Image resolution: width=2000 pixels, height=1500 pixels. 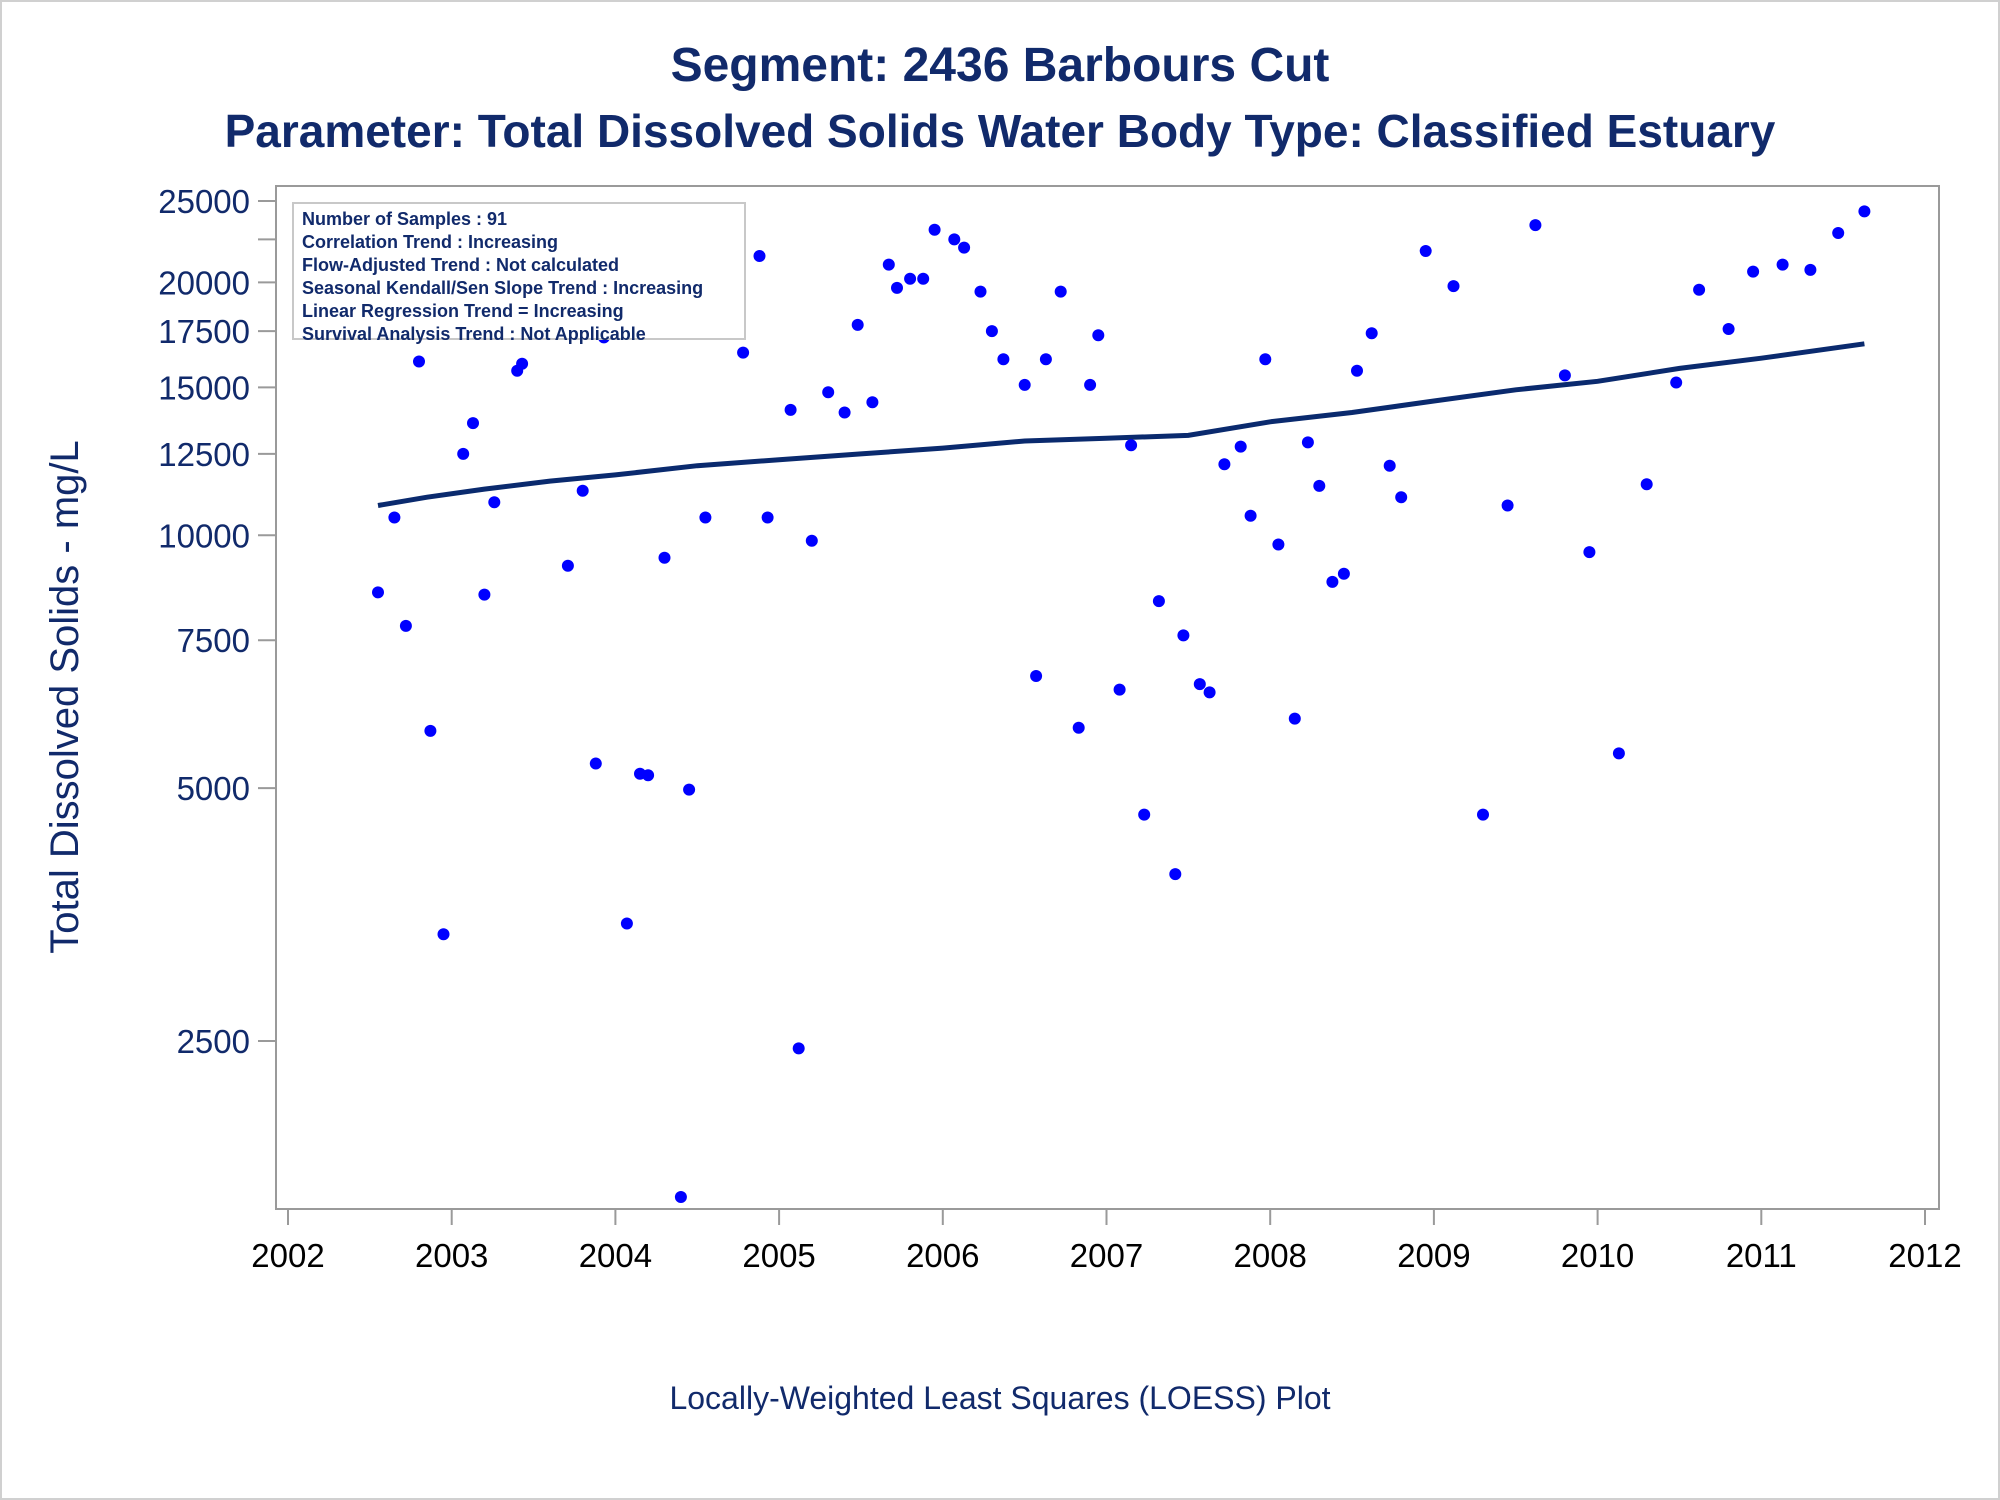 I want to click on y-tick-label: 25000, so click(x=204, y=201).